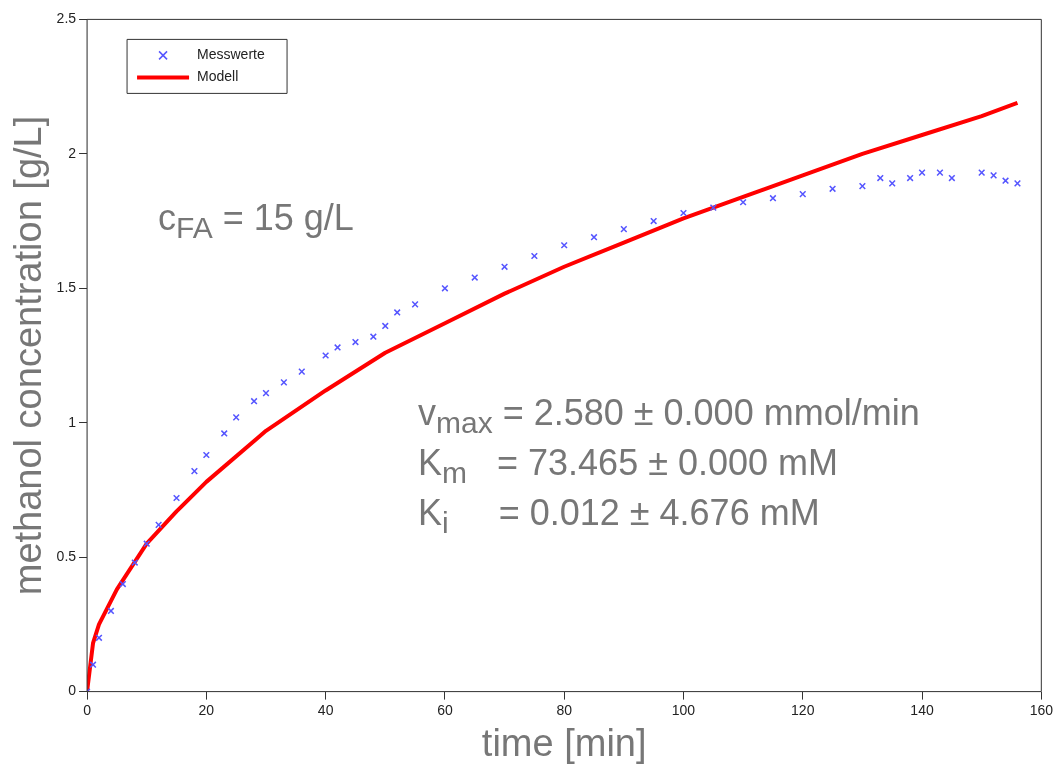 The height and width of the screenshot is (776, 1064). I want to click on y-tick-label: 2.5, so click(66, 18).